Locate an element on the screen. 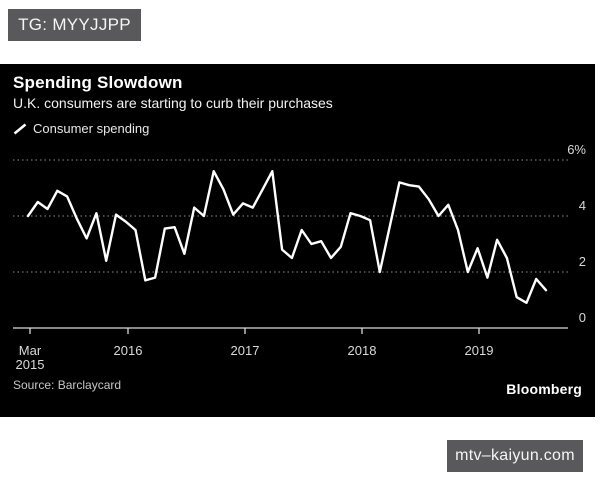 The width and height of the screenshot is (600, 480). y-tick-label: 6% is located at coordinates (576, 149).